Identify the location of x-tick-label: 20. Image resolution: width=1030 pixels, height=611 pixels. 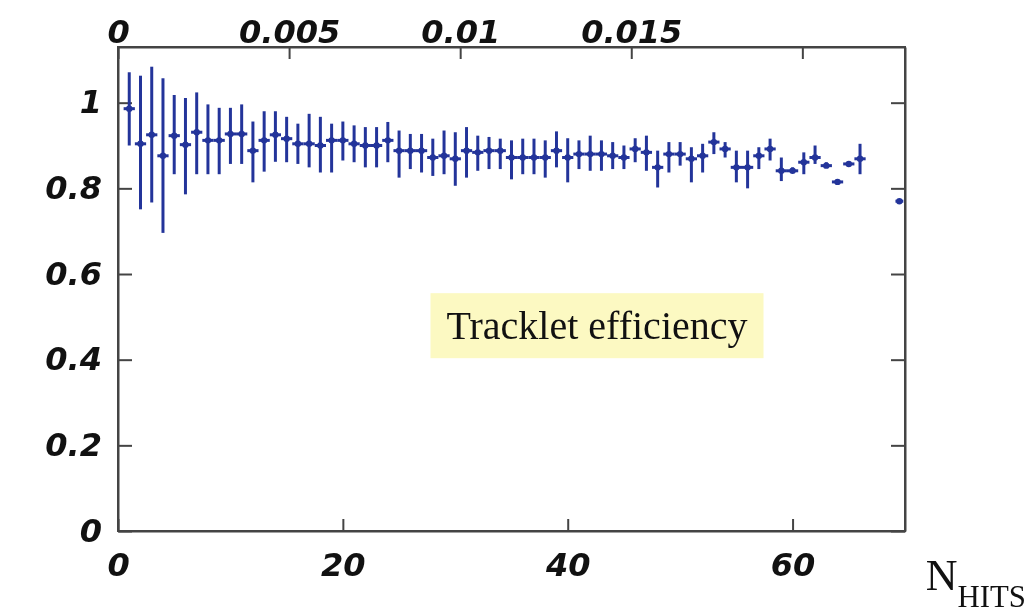
(343, 564).